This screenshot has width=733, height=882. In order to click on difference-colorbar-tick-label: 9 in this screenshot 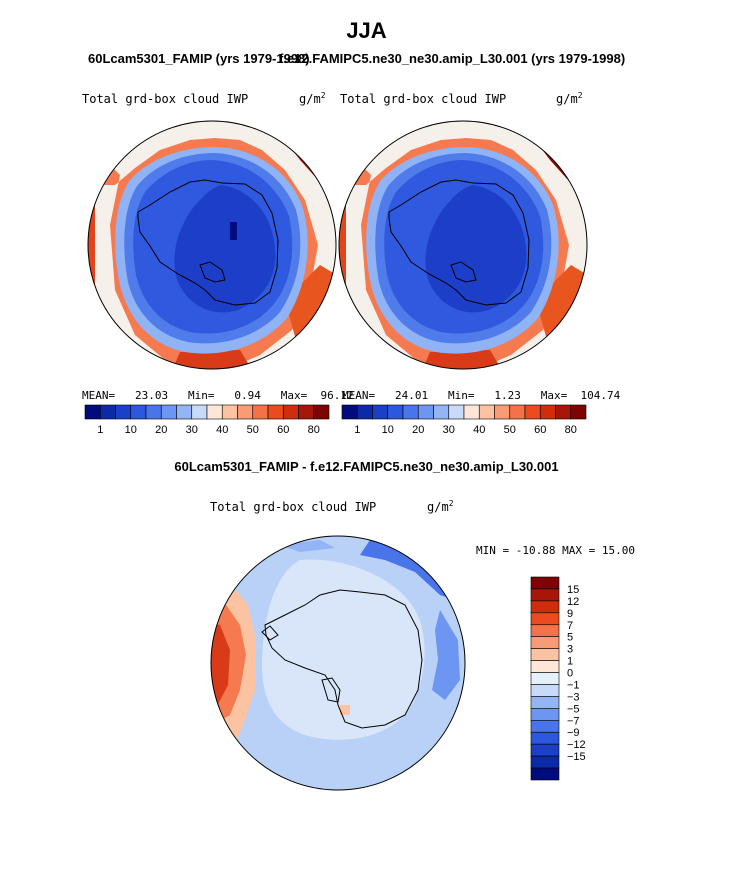, I will do `click(570, 614)`.